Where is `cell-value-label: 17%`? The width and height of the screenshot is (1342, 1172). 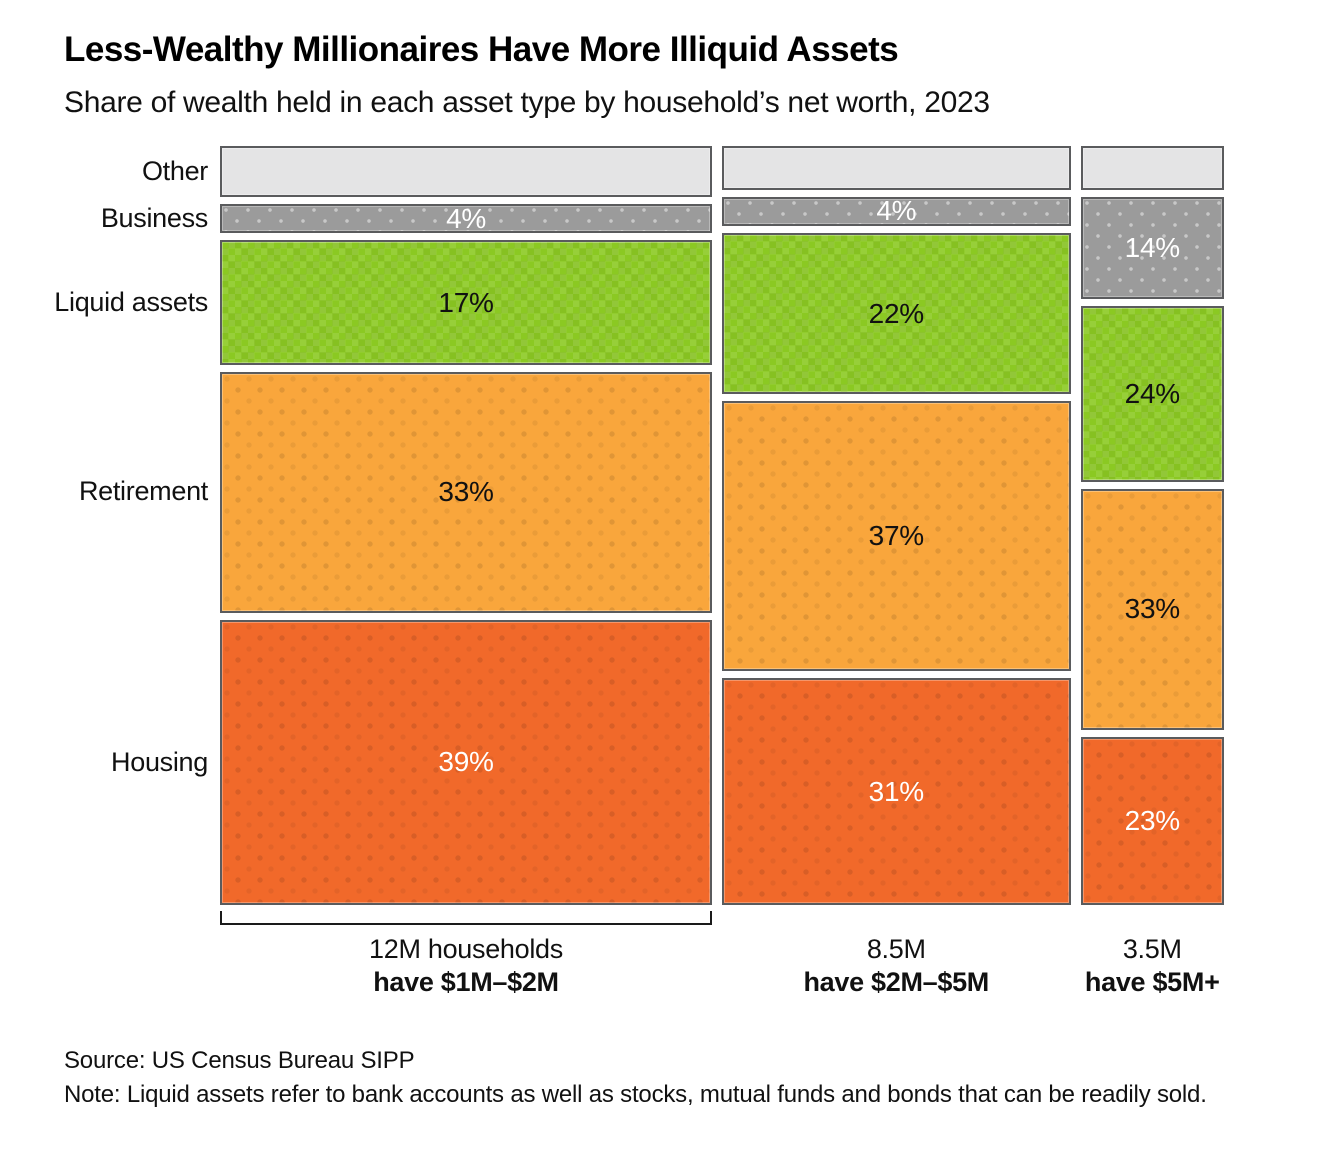 cell-value-label: 17% is located at coordinates (466, 302).